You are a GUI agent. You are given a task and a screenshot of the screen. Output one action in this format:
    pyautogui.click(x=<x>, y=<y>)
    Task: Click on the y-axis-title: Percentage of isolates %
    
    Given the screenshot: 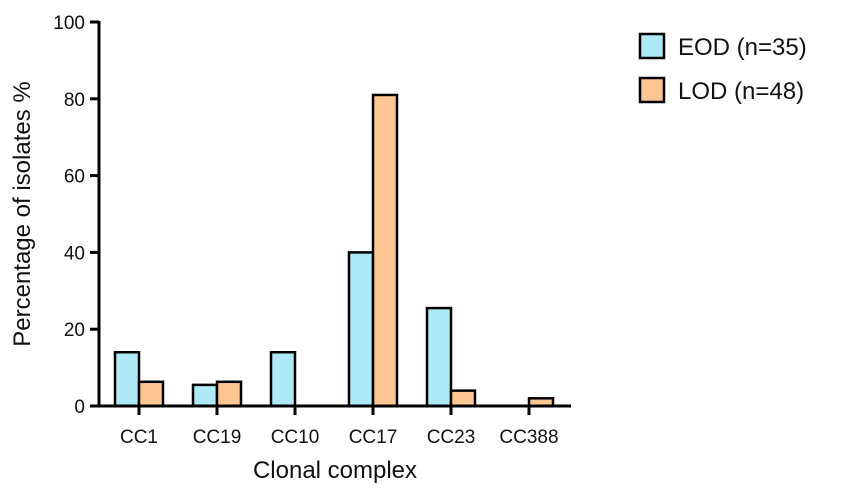 What is the action you would take?
    pyautogui.click(x=22, y=214)
    